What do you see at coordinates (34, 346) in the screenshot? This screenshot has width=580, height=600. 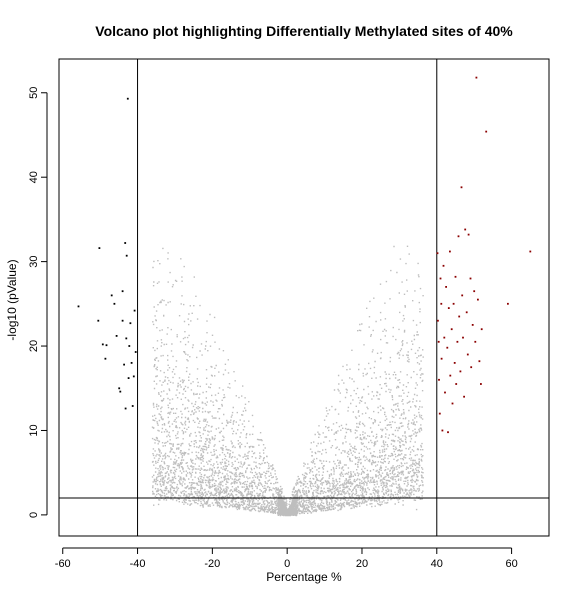 I see `y-tick-label: 20` at bounding box center [34, 346].